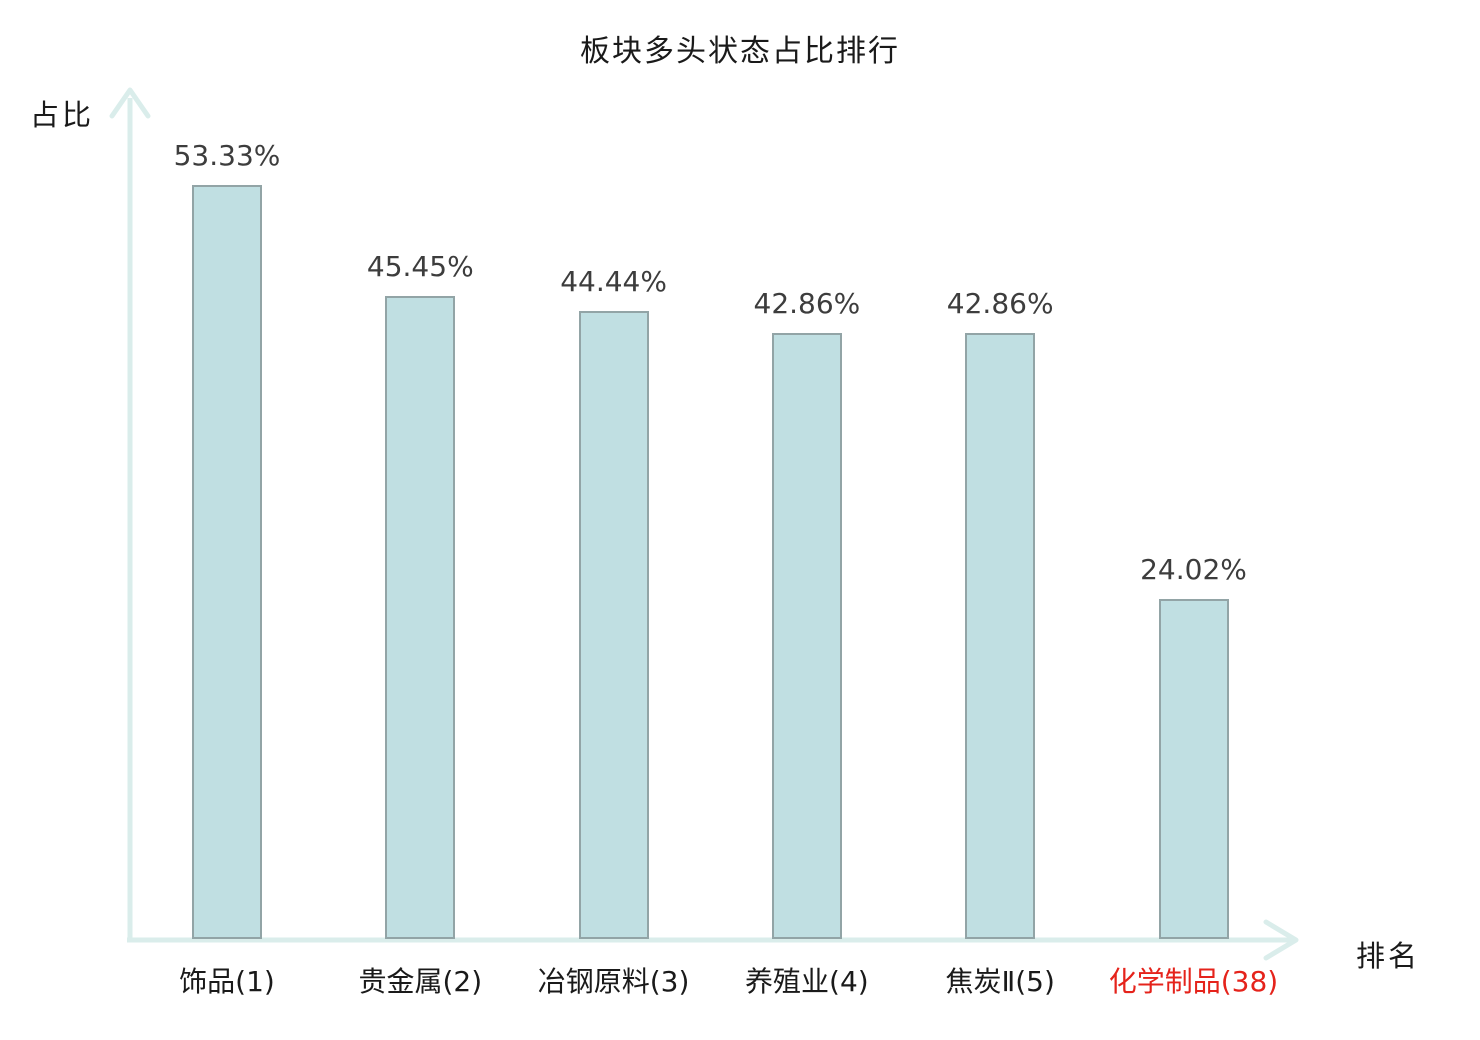  Describe the element at coordinates (1193, 569) in the screenshot. I see `bar-value-label: 24.02%` at that location.